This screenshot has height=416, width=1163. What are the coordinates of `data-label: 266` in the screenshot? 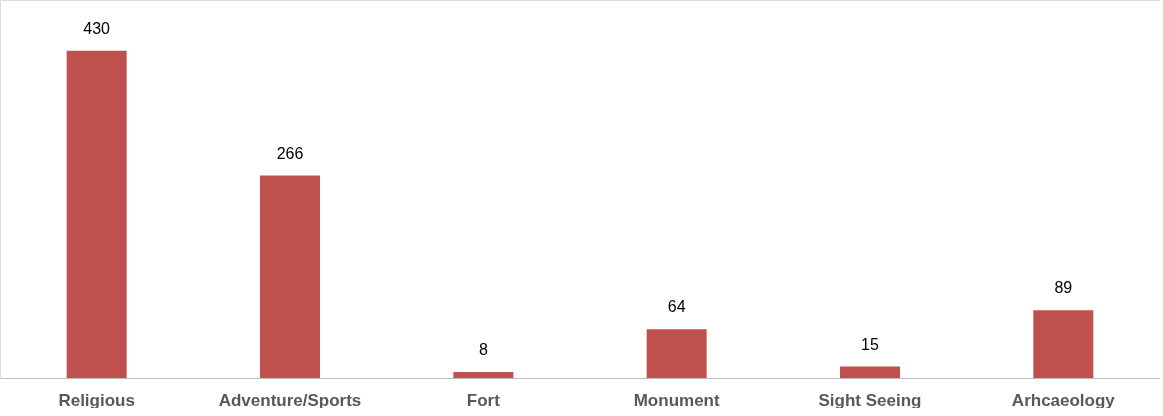 It's located at (290, 153).